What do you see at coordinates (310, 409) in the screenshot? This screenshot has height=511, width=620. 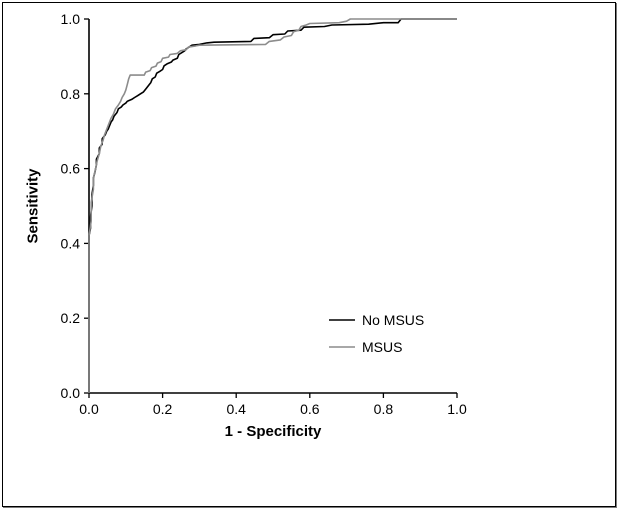 I see `x-tick-label: 0.6` at bounding box center [310, 409].